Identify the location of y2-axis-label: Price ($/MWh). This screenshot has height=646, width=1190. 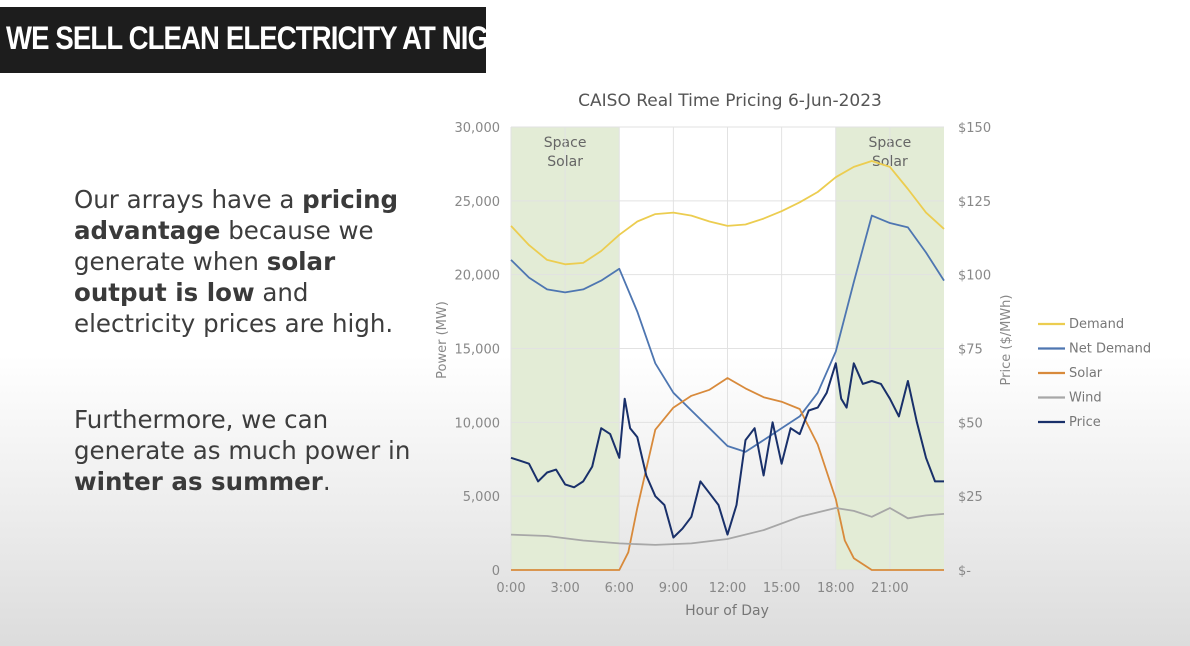
(1006, 340).